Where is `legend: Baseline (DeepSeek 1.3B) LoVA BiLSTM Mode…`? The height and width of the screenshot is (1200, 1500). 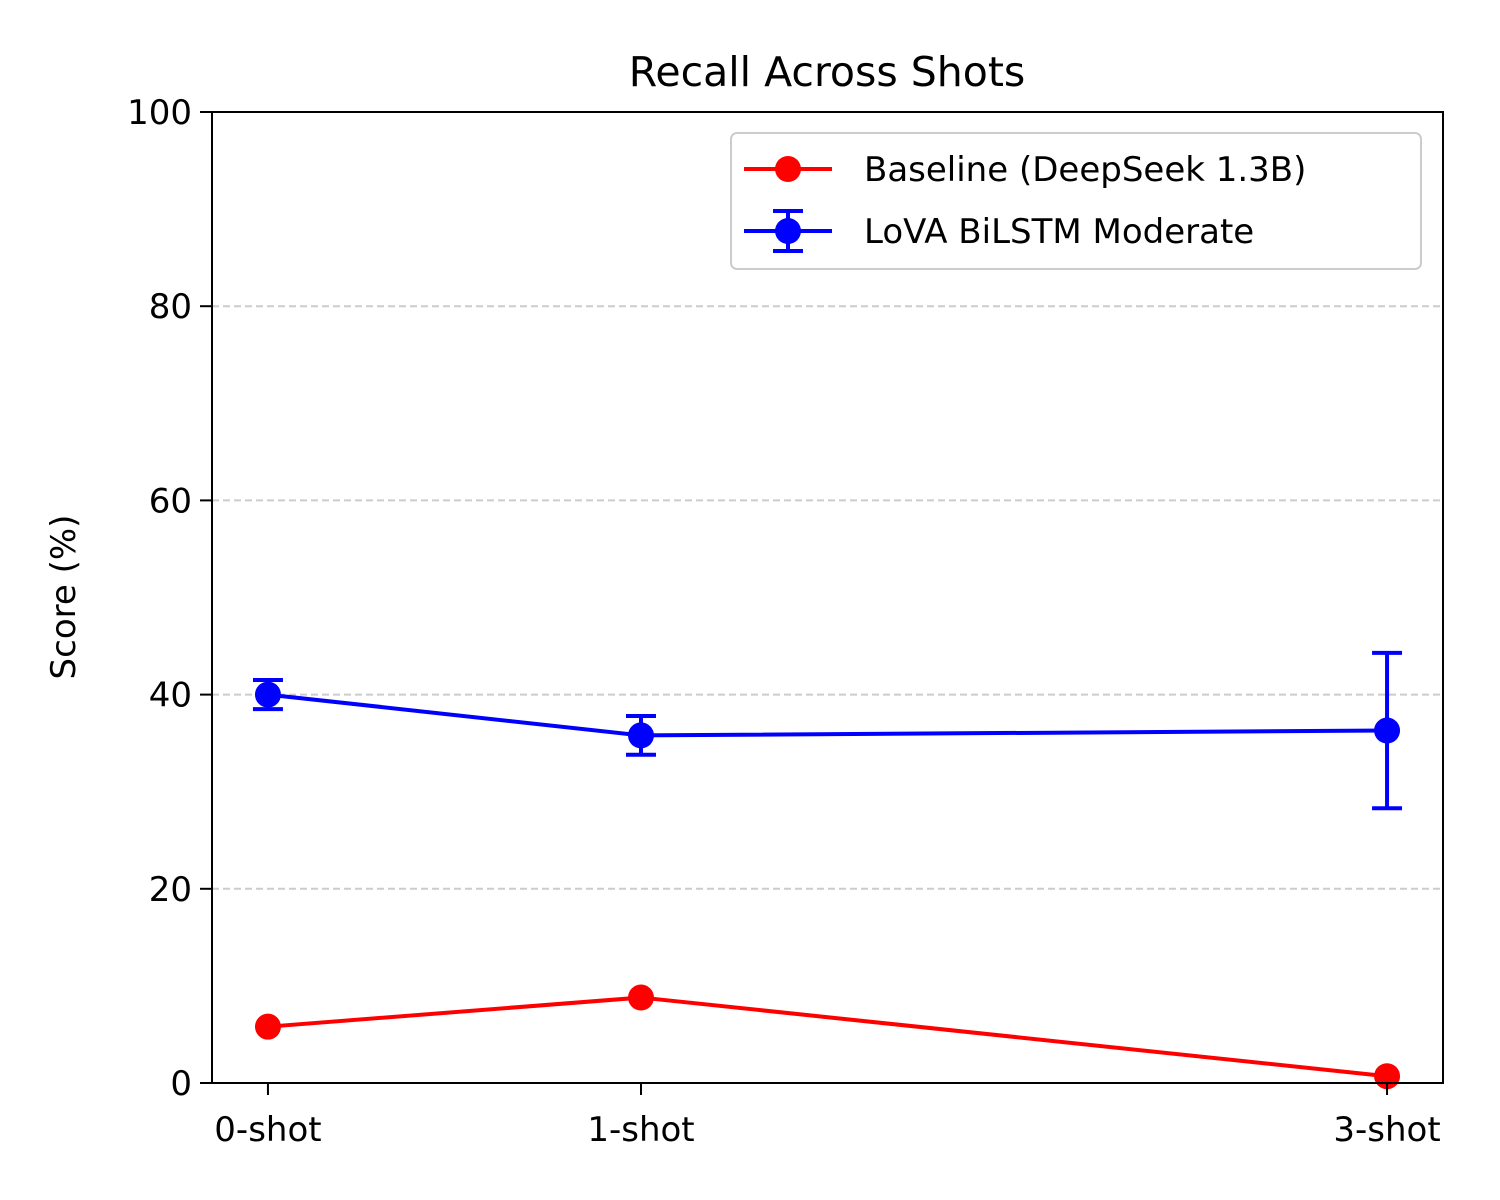 legend: Baseline (DeepSeek 1.3B) LoVA BiLSTM Mode… is located at coordinates (1076, 201).